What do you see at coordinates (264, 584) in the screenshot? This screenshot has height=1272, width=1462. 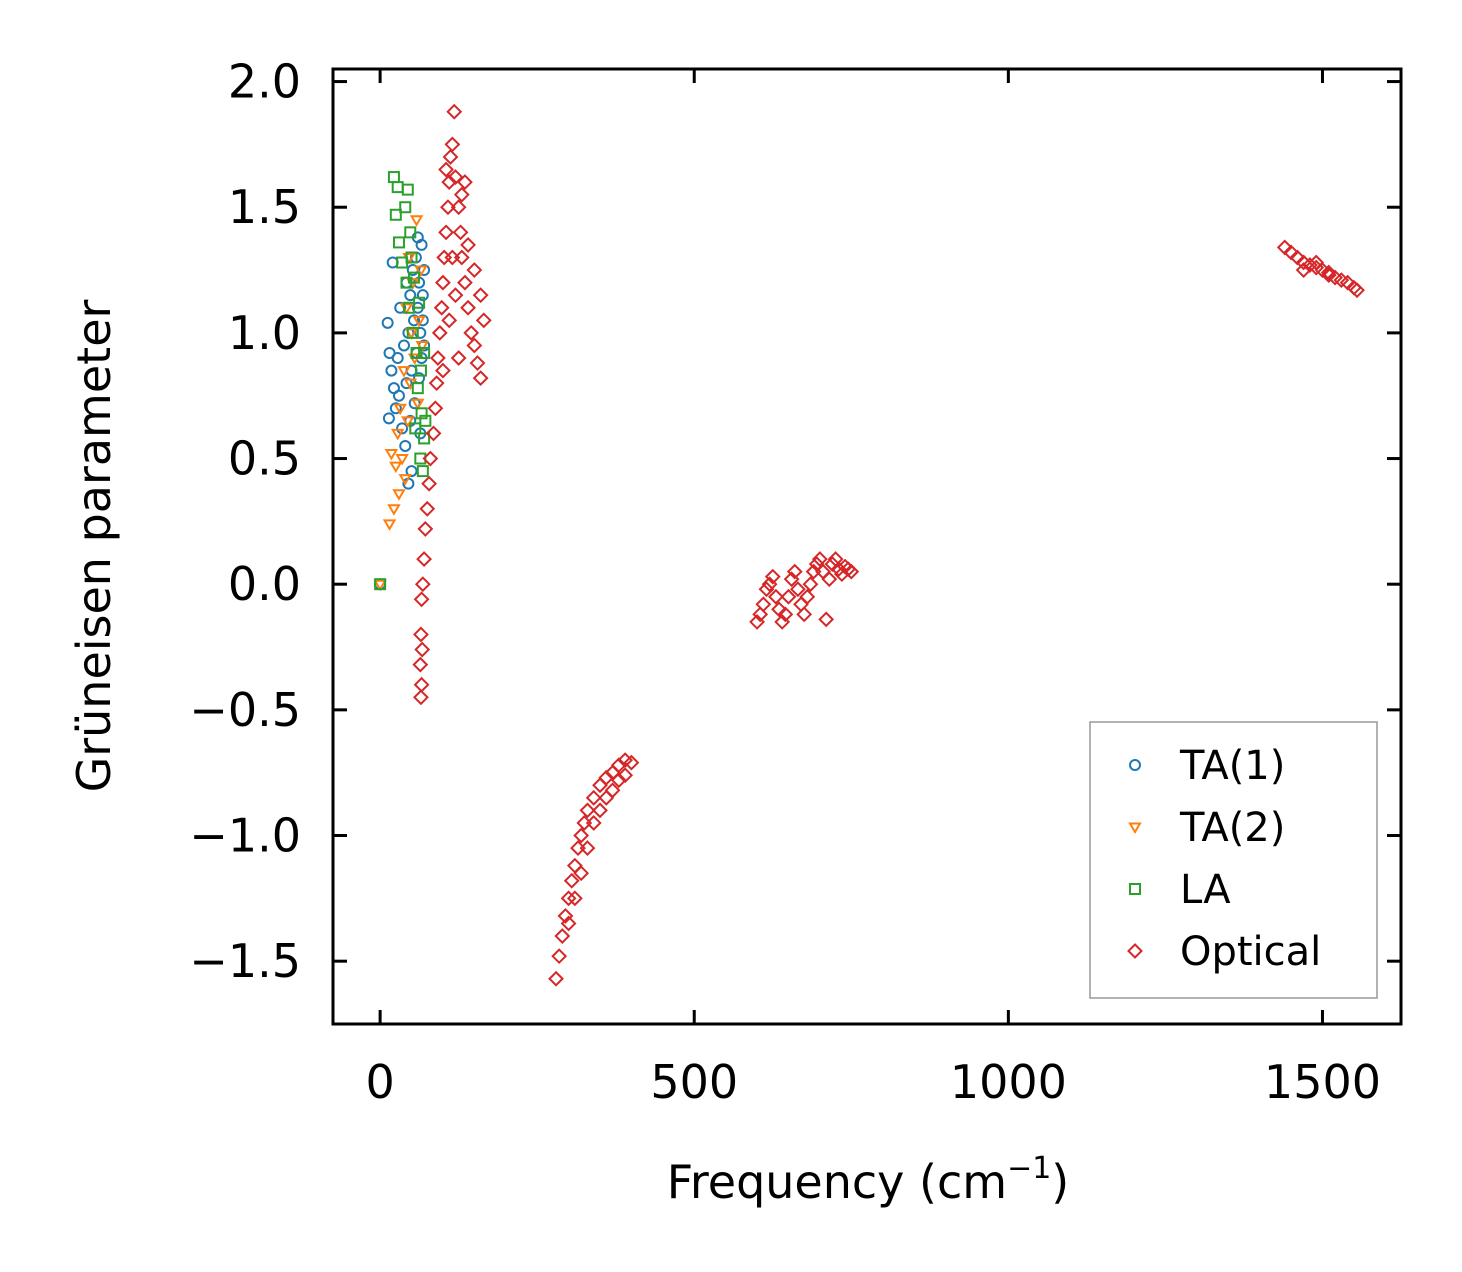 I see `y-tick-label: 0.0` at bounding box center [264, 584].